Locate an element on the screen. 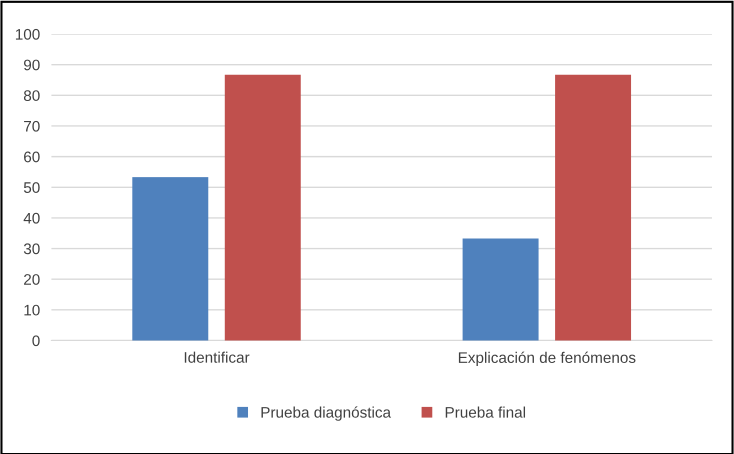 The width and height of the screenshot is (734, 454). x-tick-label: Identificar is located at coordinates (217, 357).